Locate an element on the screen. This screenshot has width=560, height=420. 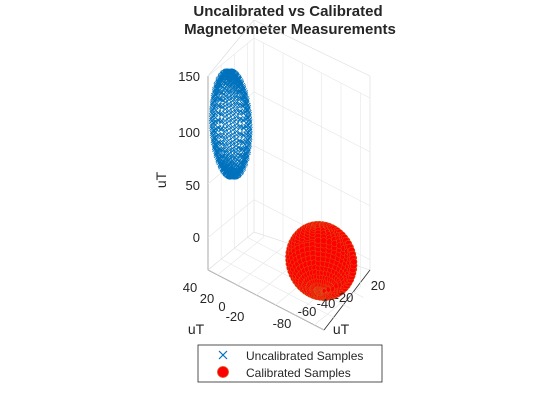
legend-label-uncalibrated: Uncalibrated Samples is located at coordinates (304, 356).